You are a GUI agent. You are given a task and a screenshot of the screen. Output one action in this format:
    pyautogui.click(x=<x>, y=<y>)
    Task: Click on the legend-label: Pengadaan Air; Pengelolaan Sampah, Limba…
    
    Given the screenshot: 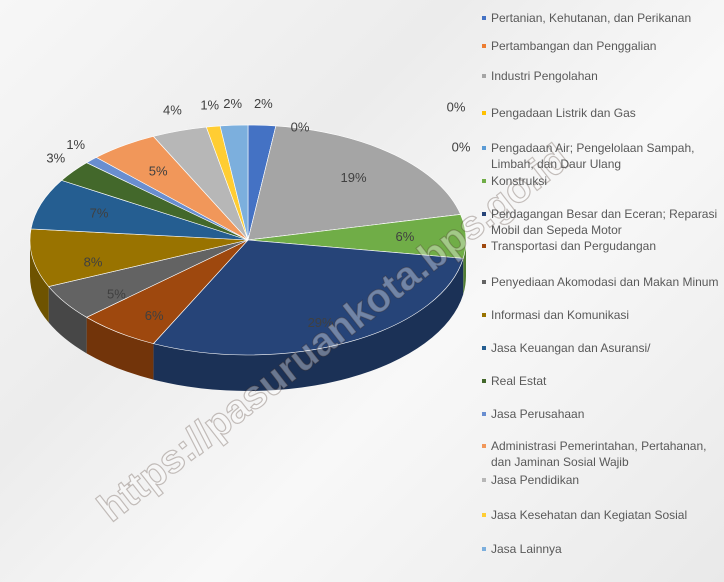 What is the action you would take?
    pyautogui.click(x=593, y=156)
    